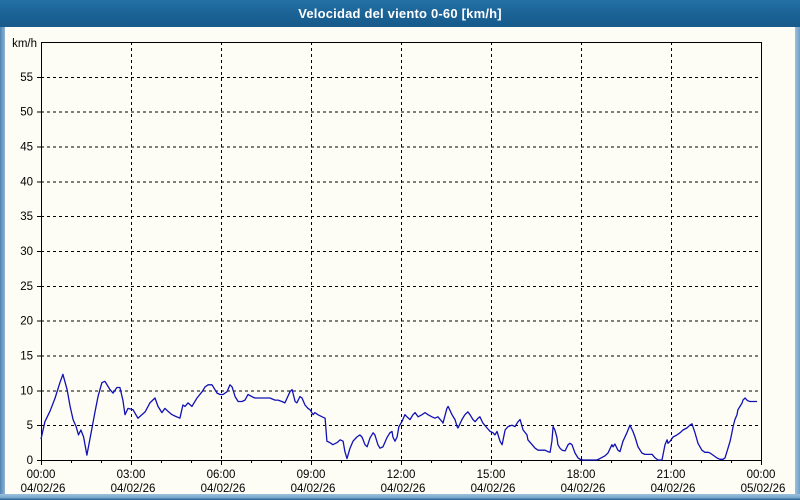  I want to click on y-axis-unit-label: km/h, so click(24, 44).